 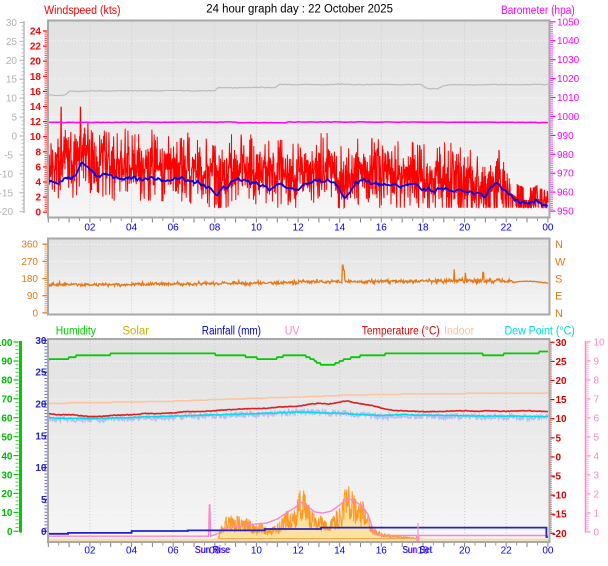 What do you see at coordinates (29, 262) in the screenshot?
I see `svg-text: 270` at bounding box center [29, 262].